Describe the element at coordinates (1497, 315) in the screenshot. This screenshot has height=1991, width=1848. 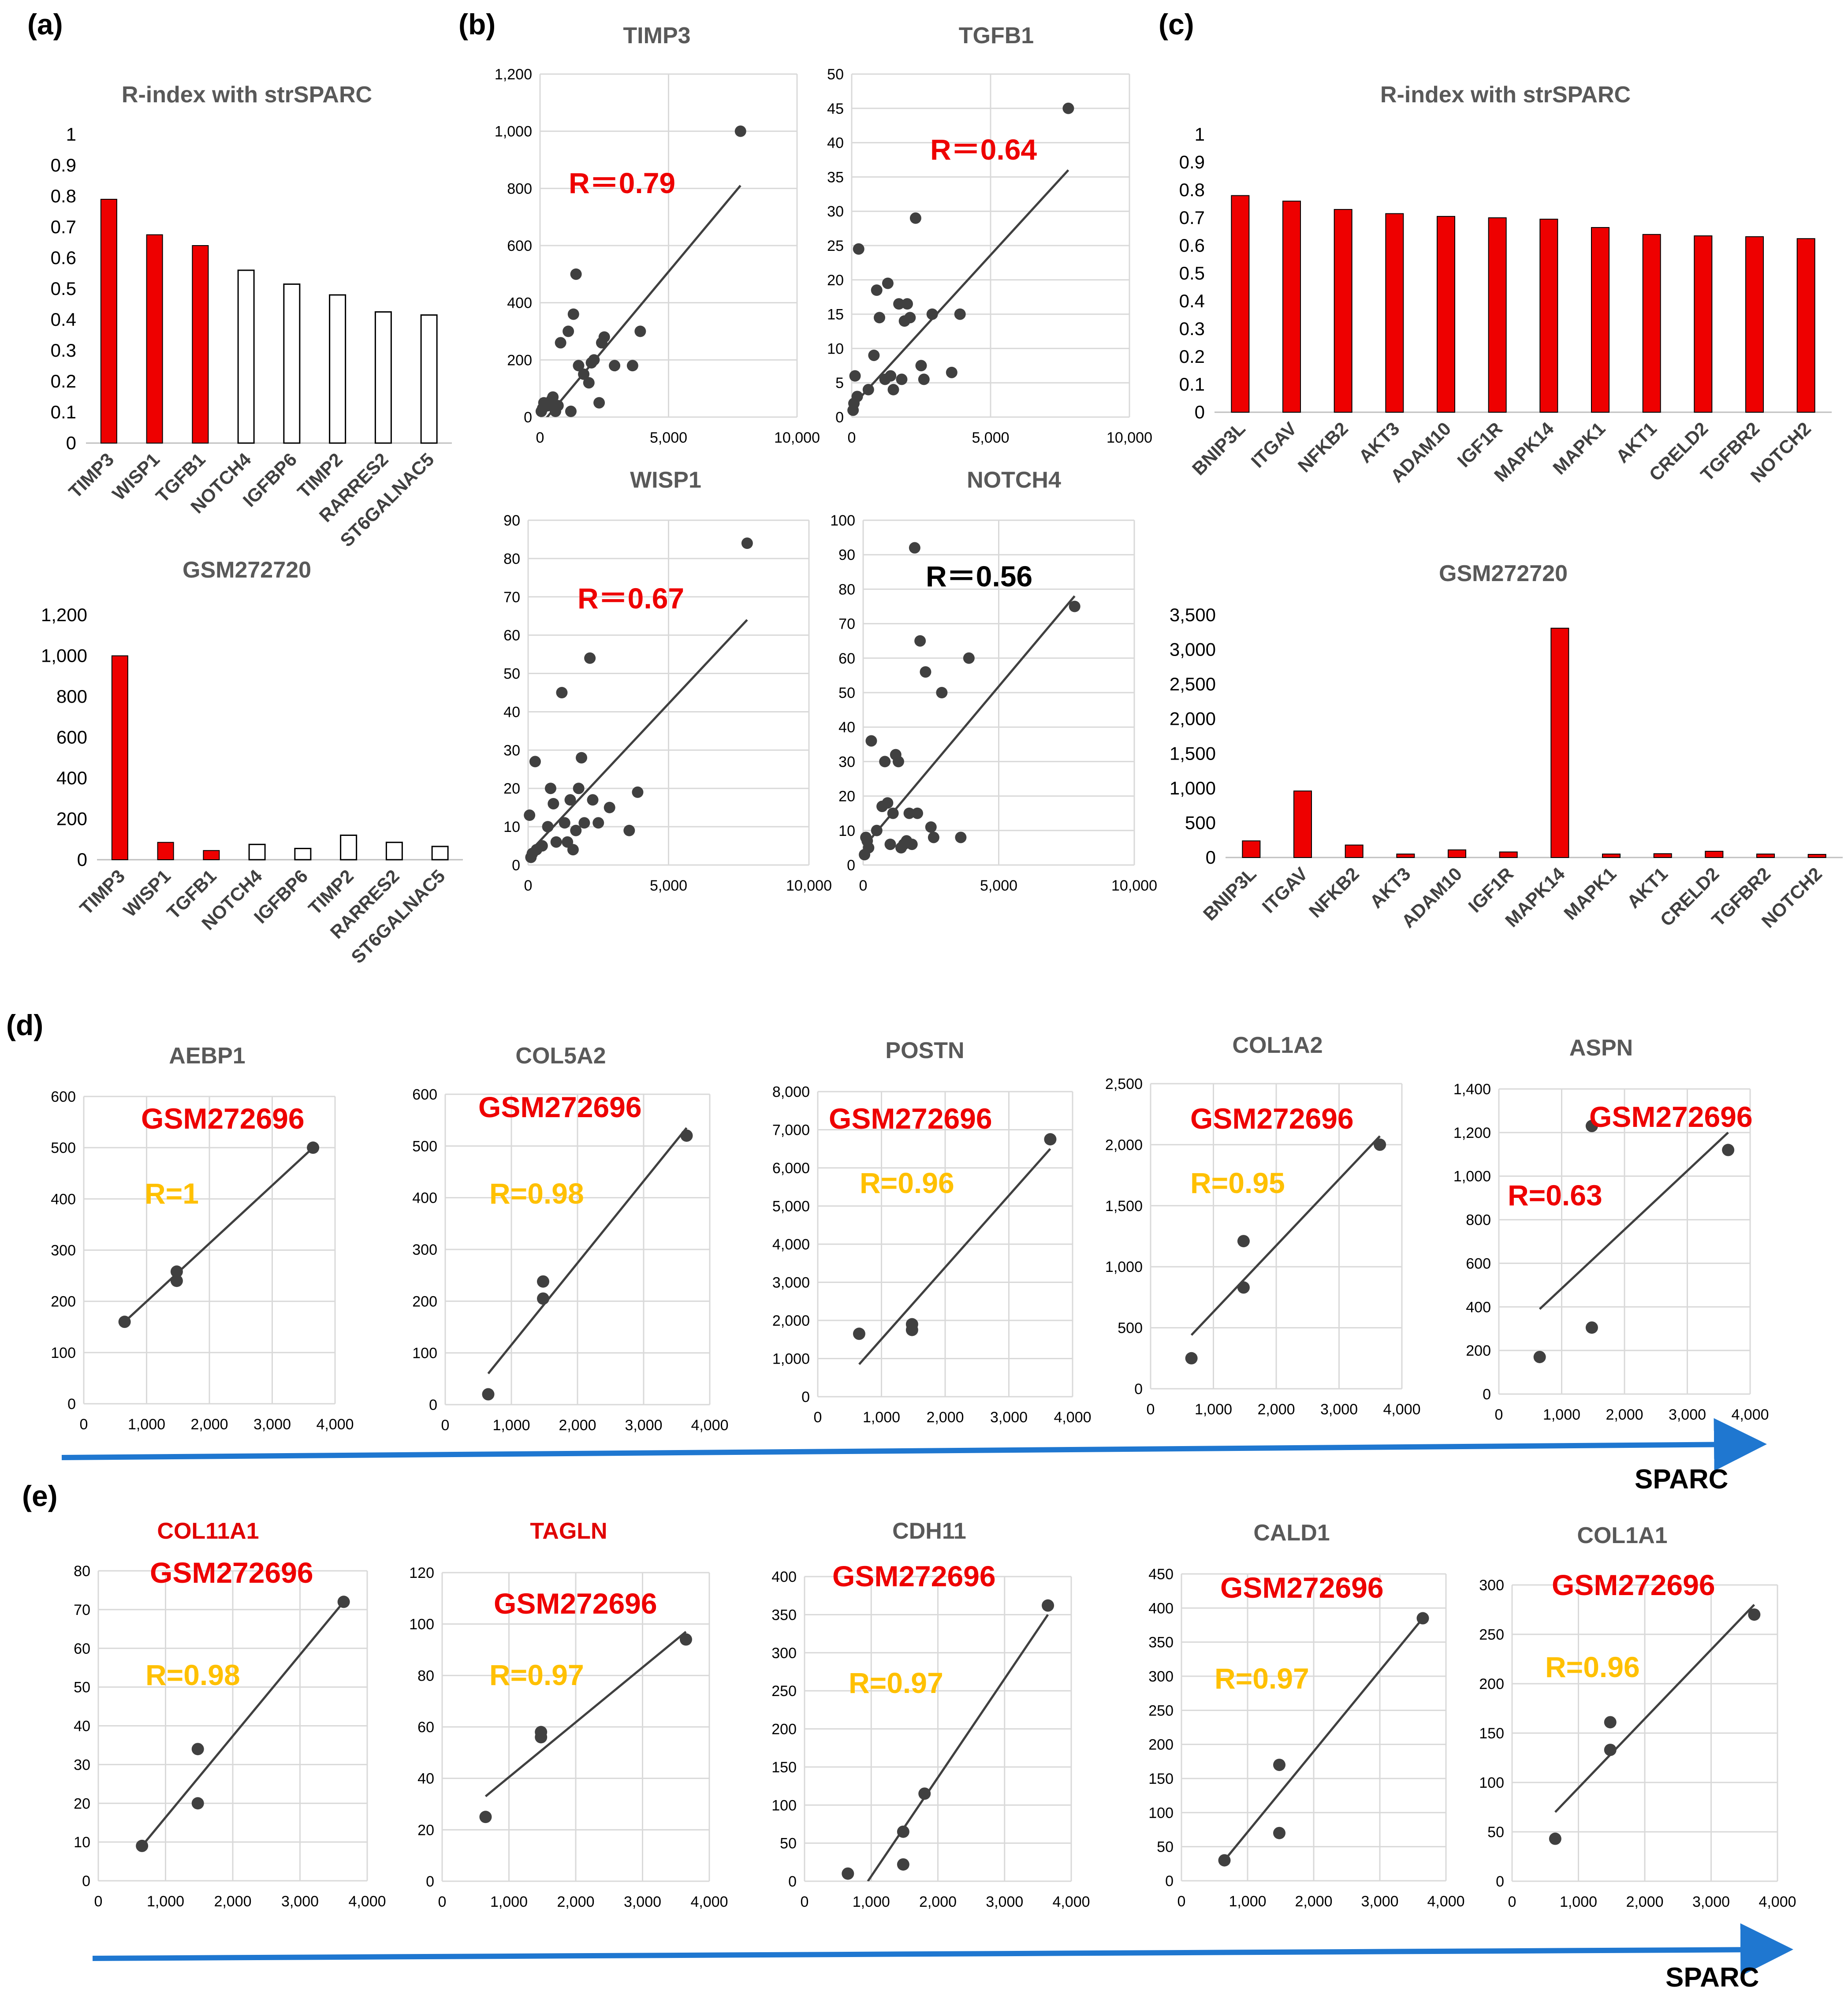
I see `bar-igf1r` at that location.